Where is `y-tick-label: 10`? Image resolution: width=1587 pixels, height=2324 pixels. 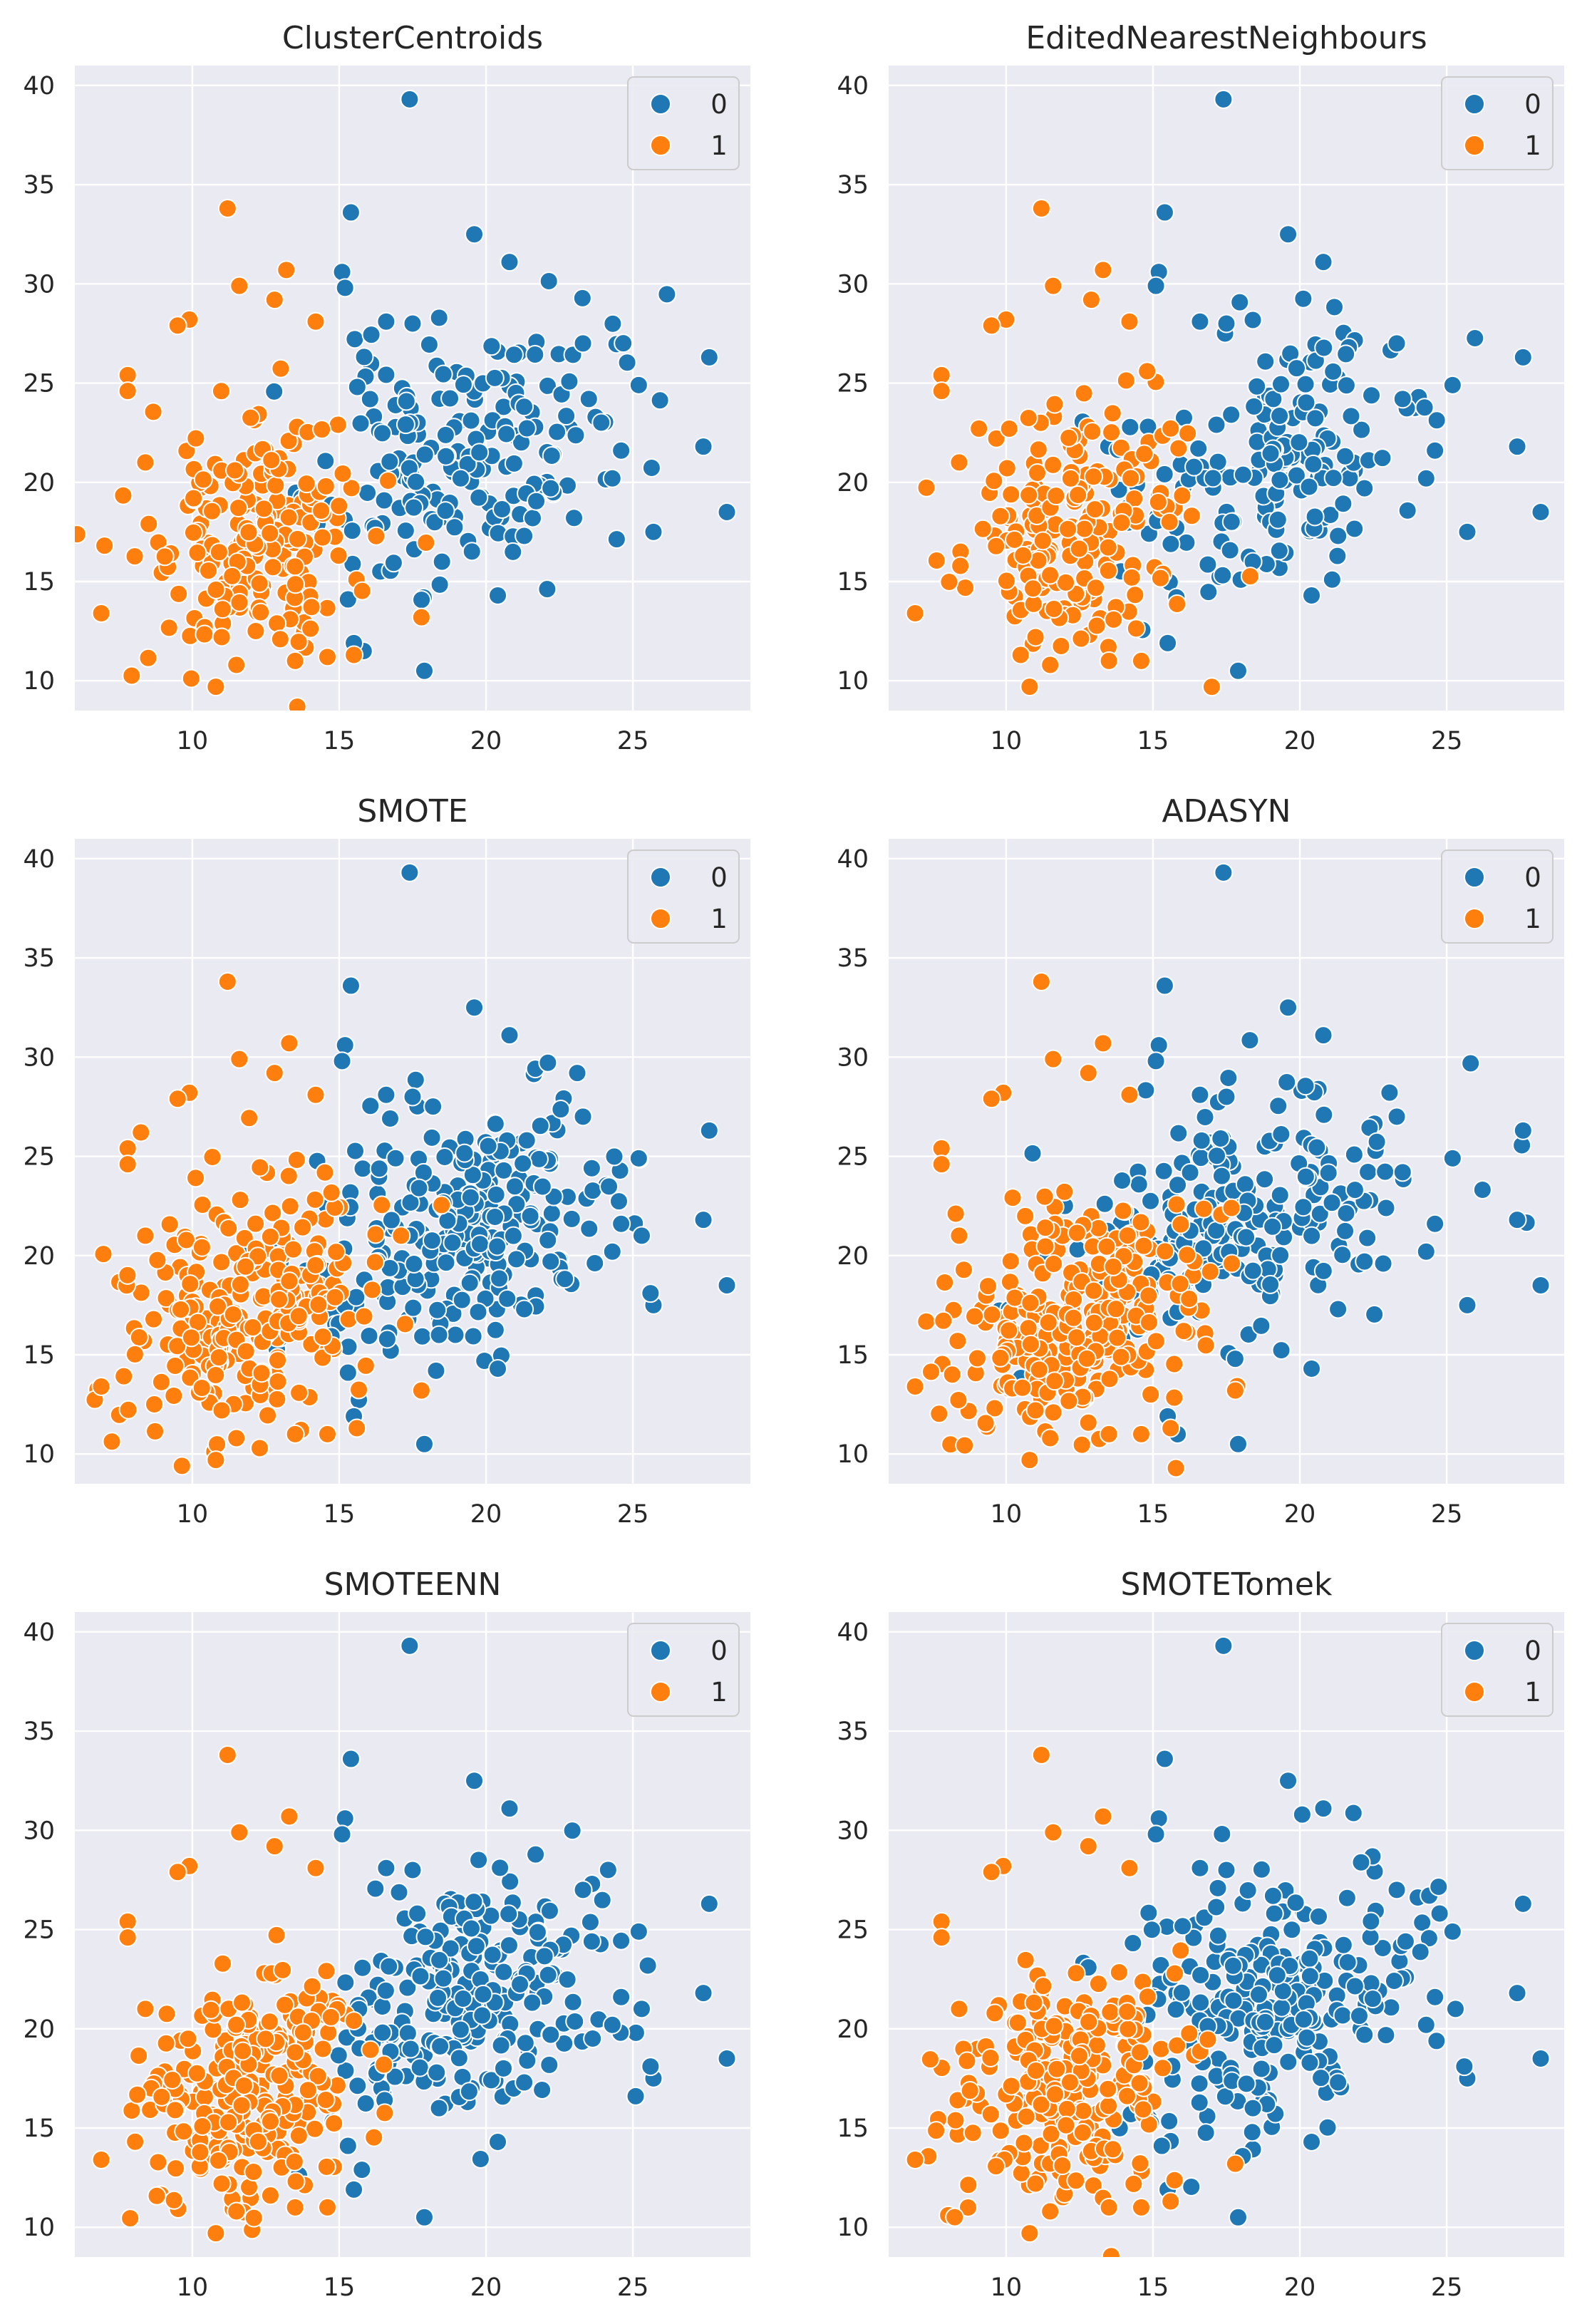
y-tick-label: 10 is located at coordinates (853, 1454).